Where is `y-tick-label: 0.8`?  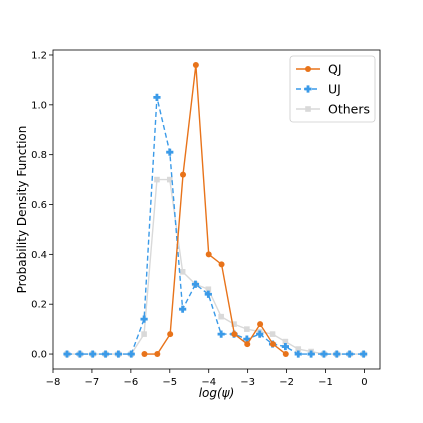 y-tick-label: 0.8 is located at coordinates (39, 155).